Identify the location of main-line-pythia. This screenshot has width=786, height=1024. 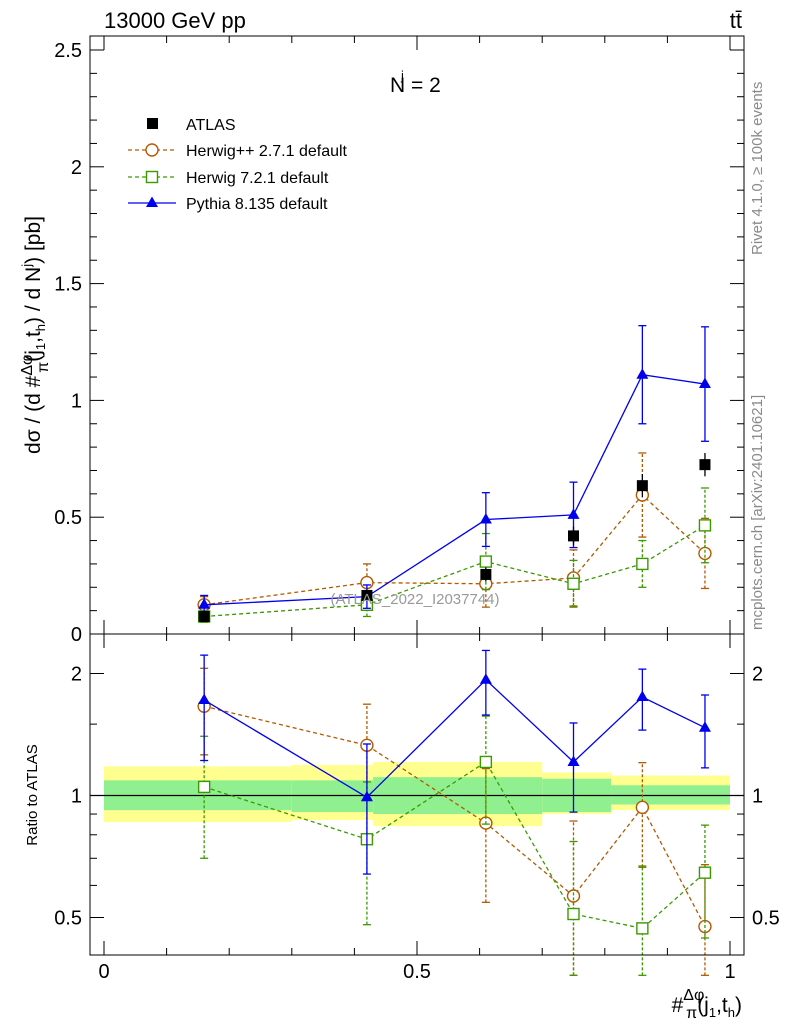
(455, 489).